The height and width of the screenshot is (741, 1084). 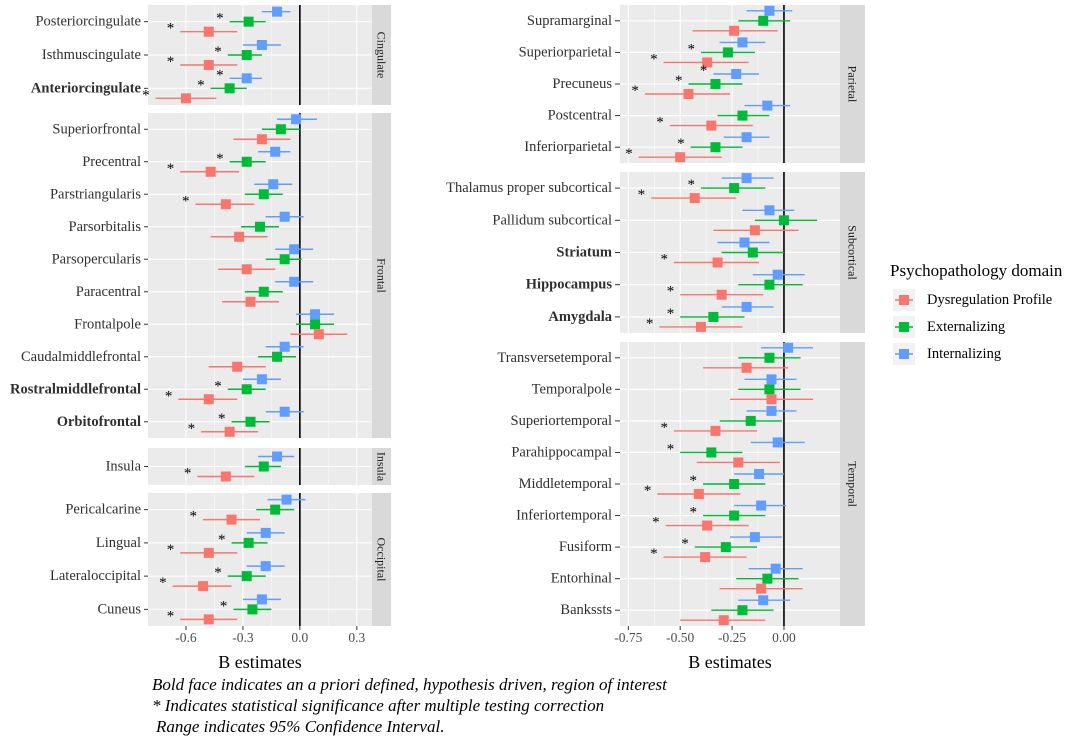 I want to click on legend-item-externalizing: Externalizing, so click(x=949, y=327).